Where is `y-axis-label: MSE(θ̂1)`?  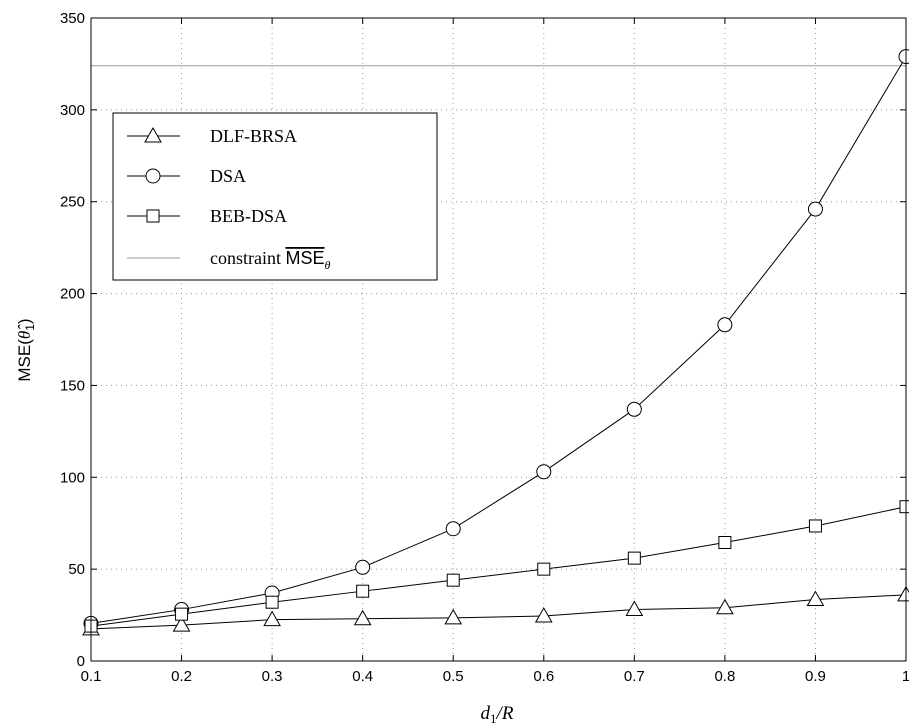 y-axis-label: MSE(θ̂1) is located at coordinates (26, 349).